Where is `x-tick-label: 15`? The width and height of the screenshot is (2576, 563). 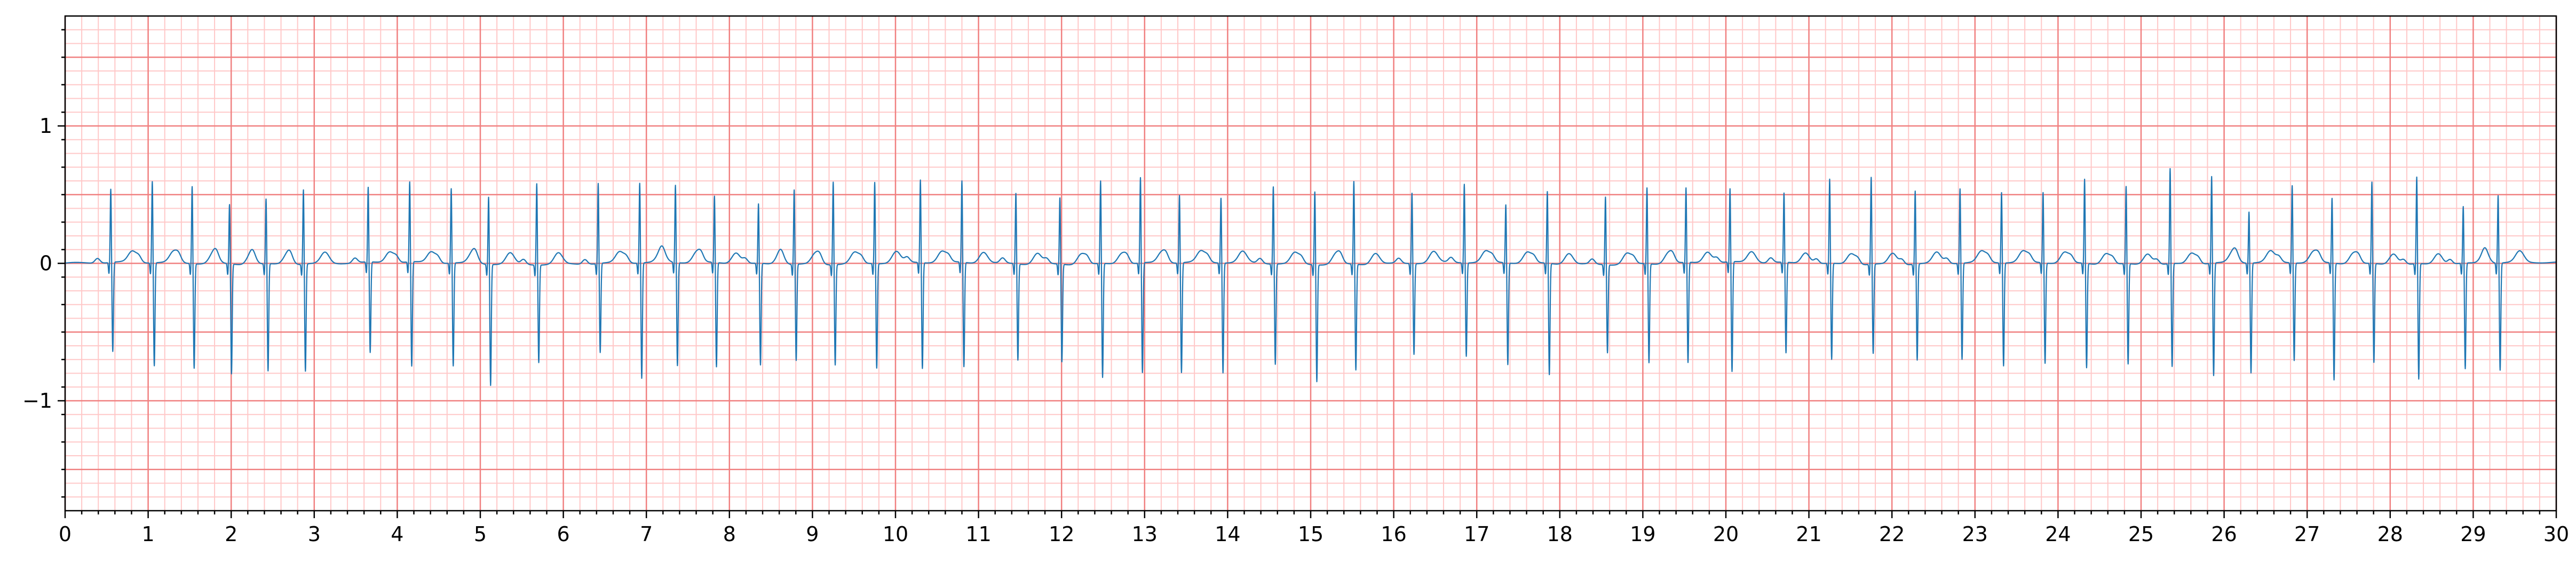
x-tick-label: 15 is located at coordinates (1310, 534).